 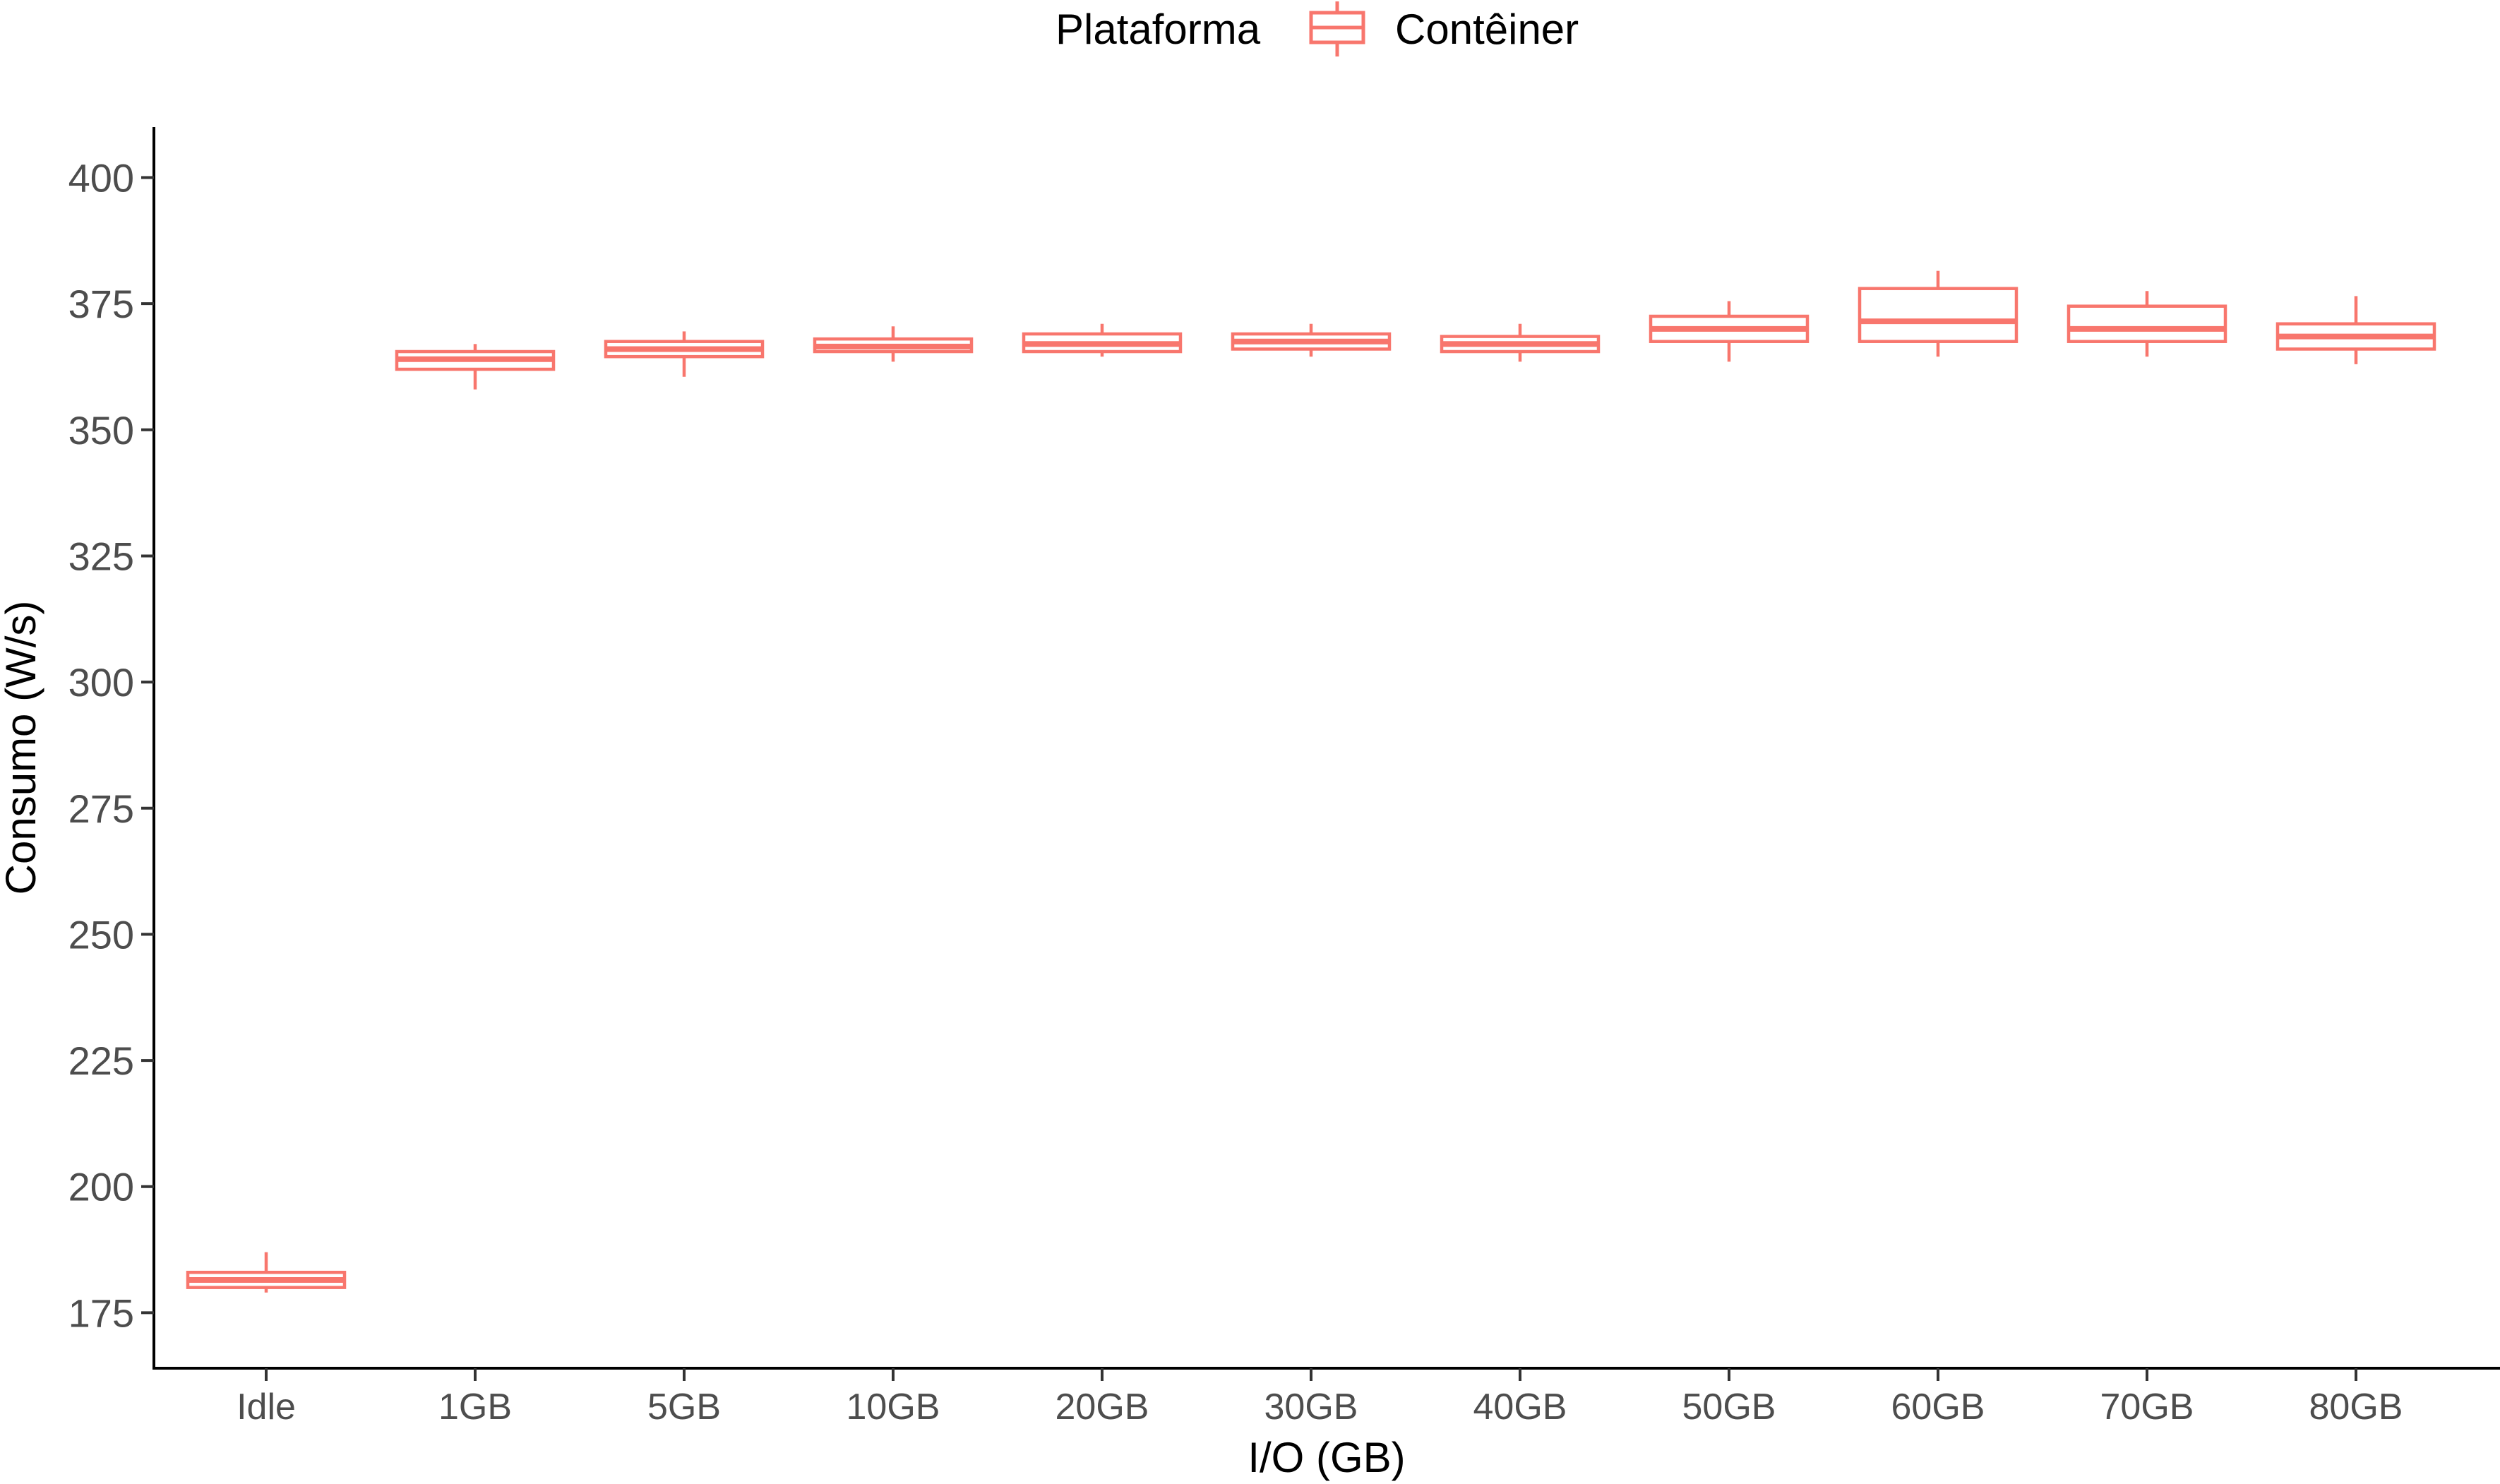 I want to click on y-tick-label: 175, so click(x=101, y=1313).